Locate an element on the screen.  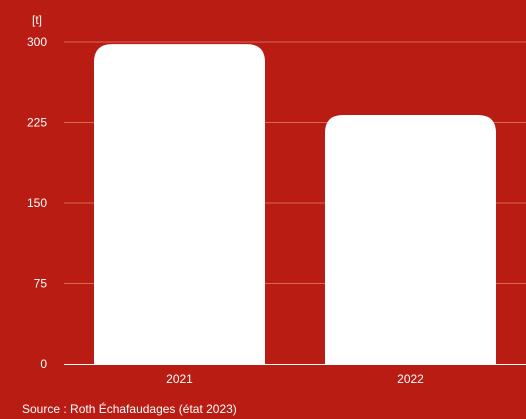
y-tick-label: 150 is located at coordinates (37, 203).